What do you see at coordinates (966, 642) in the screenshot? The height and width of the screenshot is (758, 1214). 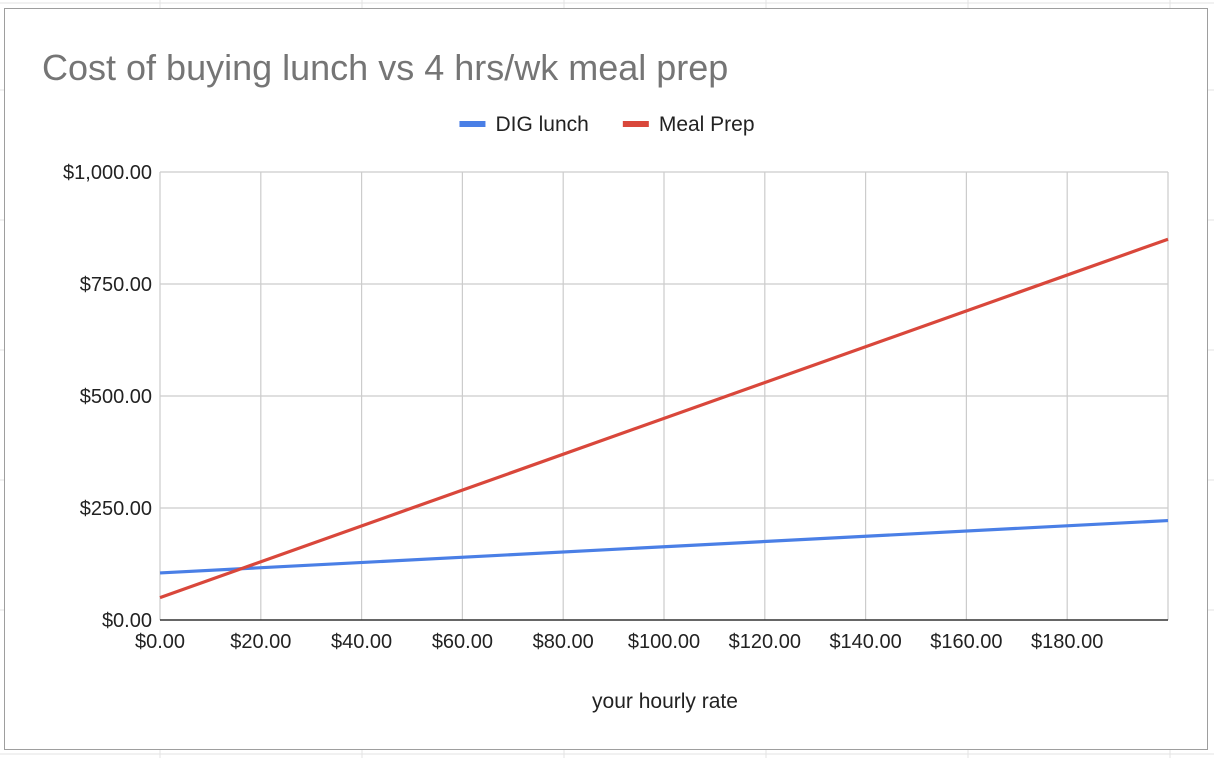 I see `x-tick-label: $160.00` at bounding box center [966, 642].